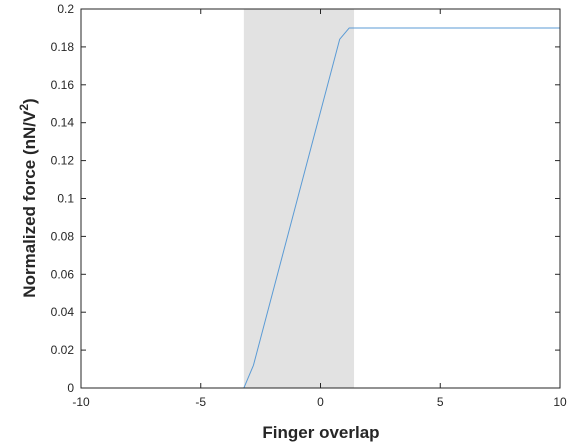  I want to click on y-axis-title-suffix: ), so click(29, 101).